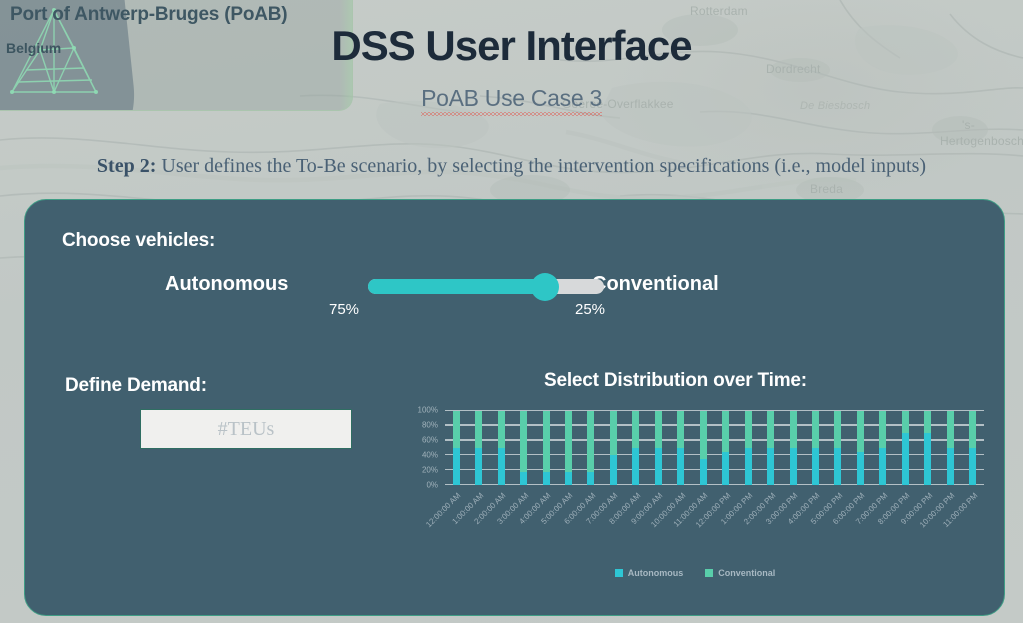 This screenshot has width=1023, height=623. Describe the element at coordinates (429, 425) in the screenshot. I see `chart-y-tick-label: 80%` at that location.